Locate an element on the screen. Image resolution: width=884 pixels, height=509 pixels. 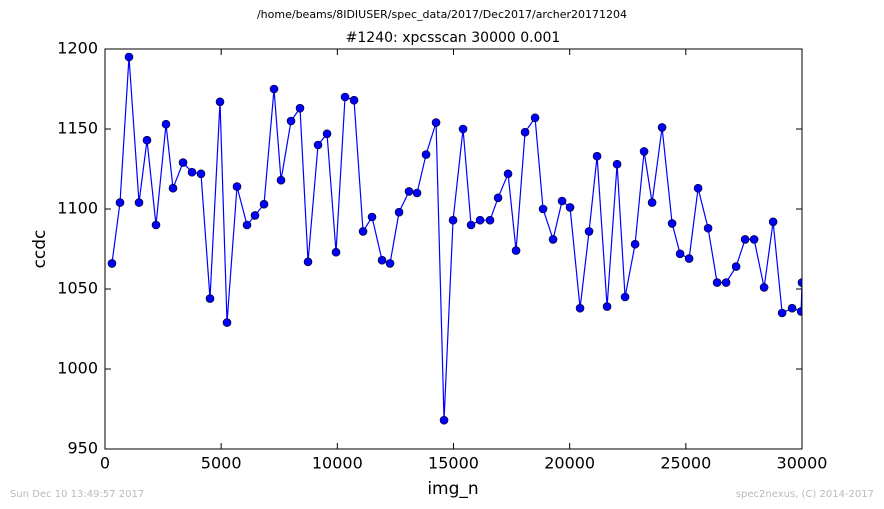
y-tick-label: 1050 is located at coordinates (77, 288).